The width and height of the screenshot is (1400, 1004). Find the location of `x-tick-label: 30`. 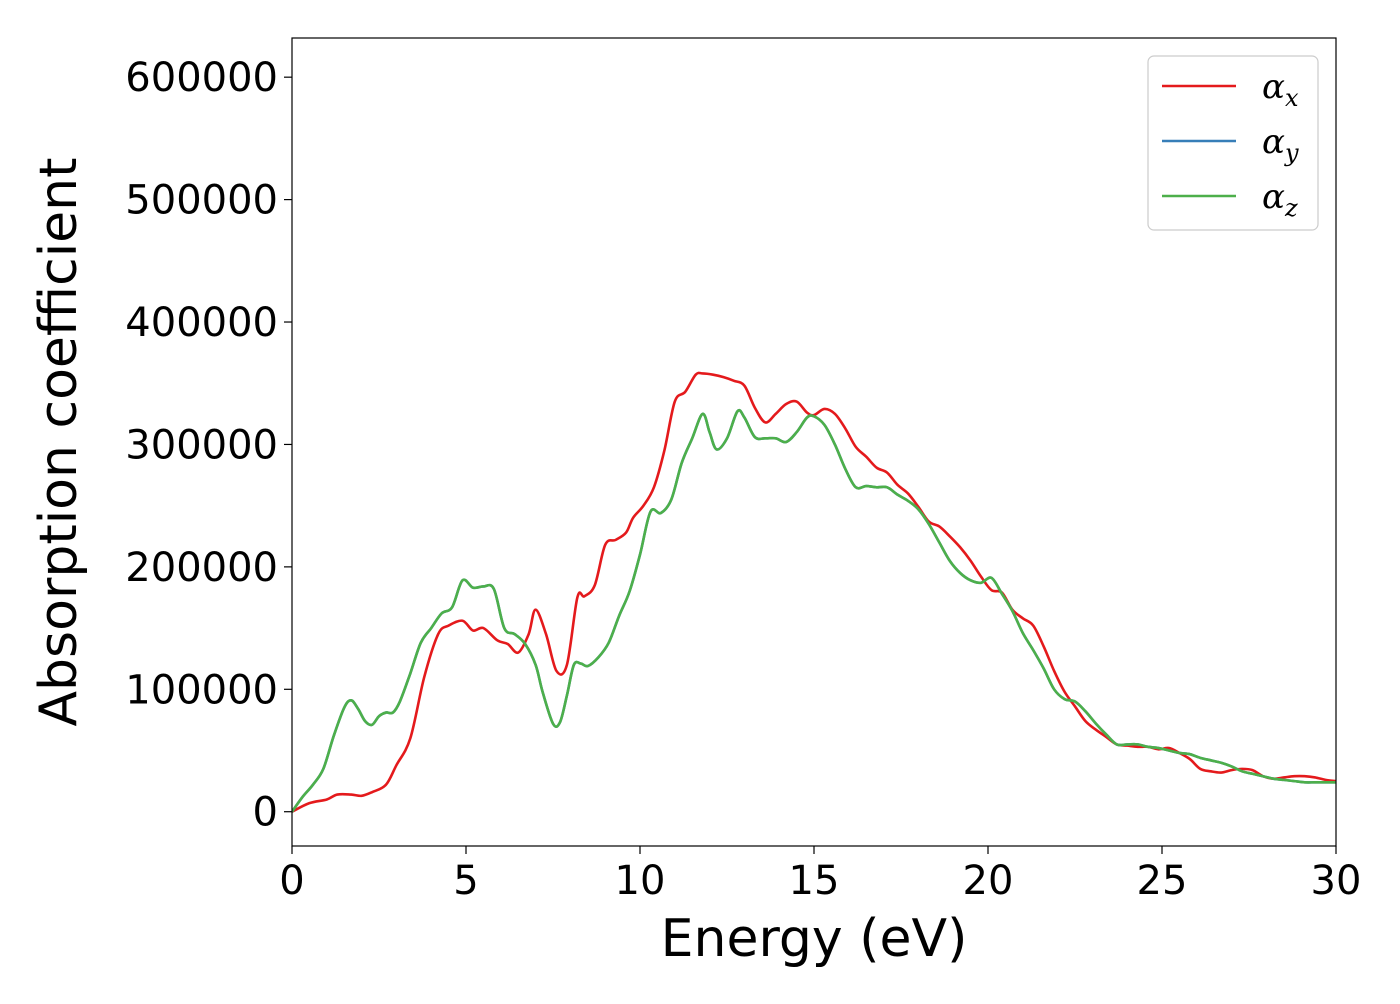

x-tick-label: 30 is located at coordinates (1336, 881).